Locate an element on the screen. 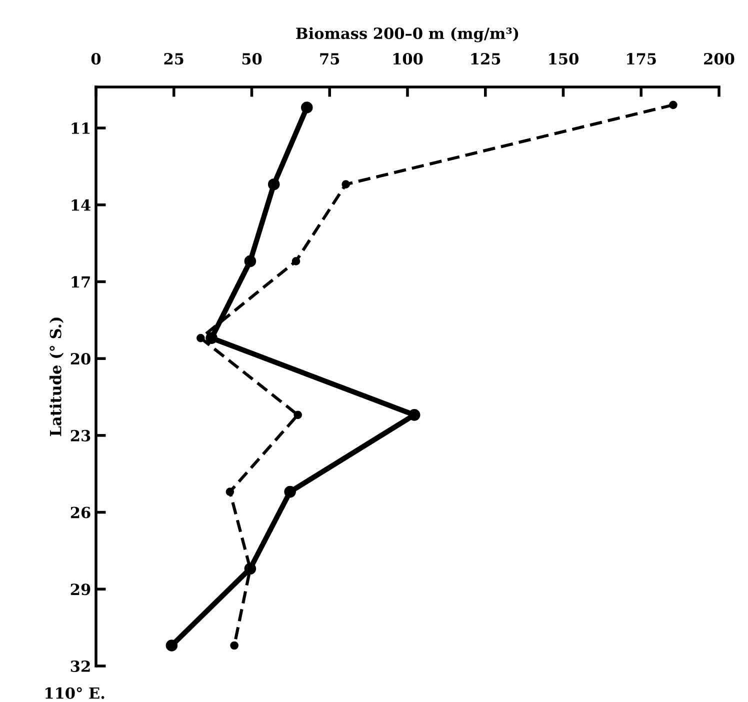  y-tick-label: 17 is located at coordinates (81, 282).